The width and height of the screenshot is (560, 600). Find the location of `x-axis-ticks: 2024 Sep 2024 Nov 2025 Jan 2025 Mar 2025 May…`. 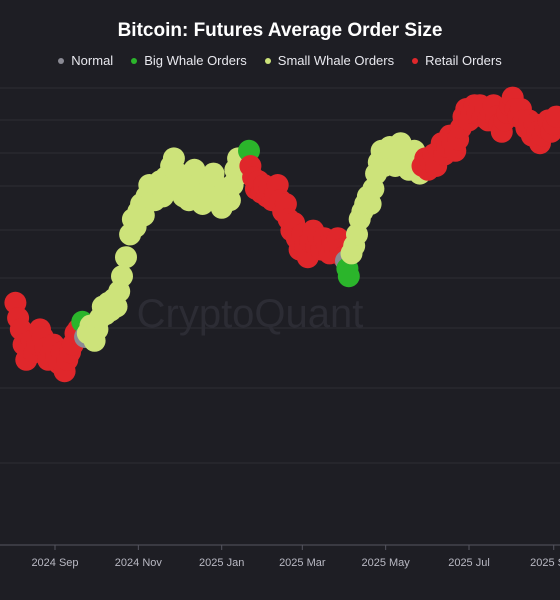

x-axis-ticks: 2024 Sep 2024 Nov 2025 Jan 2025 Mar 2025 May… is located at coordinates (295, 557).